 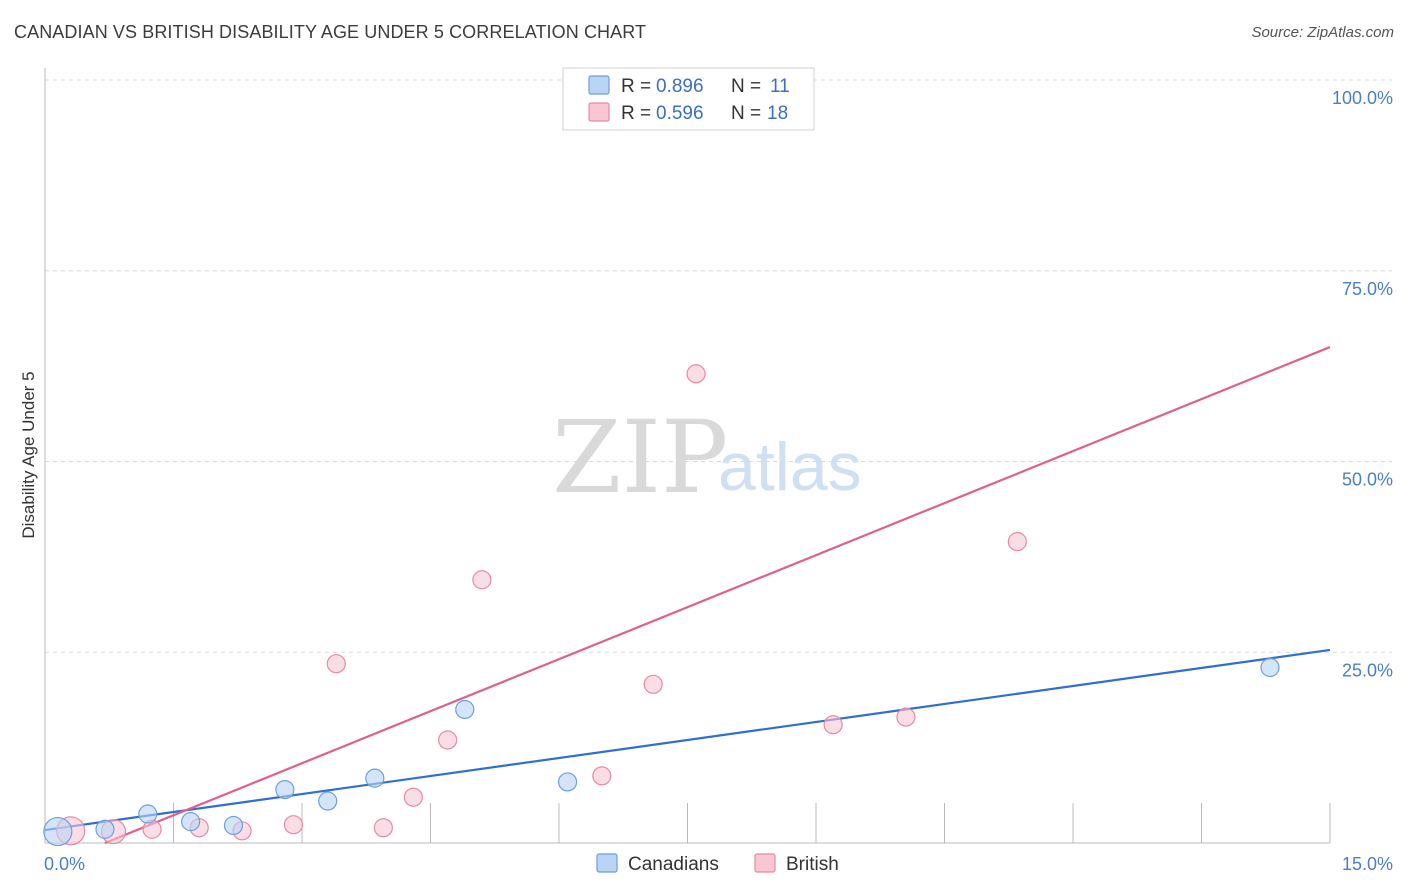 I want to click on legend-british-n-label: N =, so click(x=746, y=113).